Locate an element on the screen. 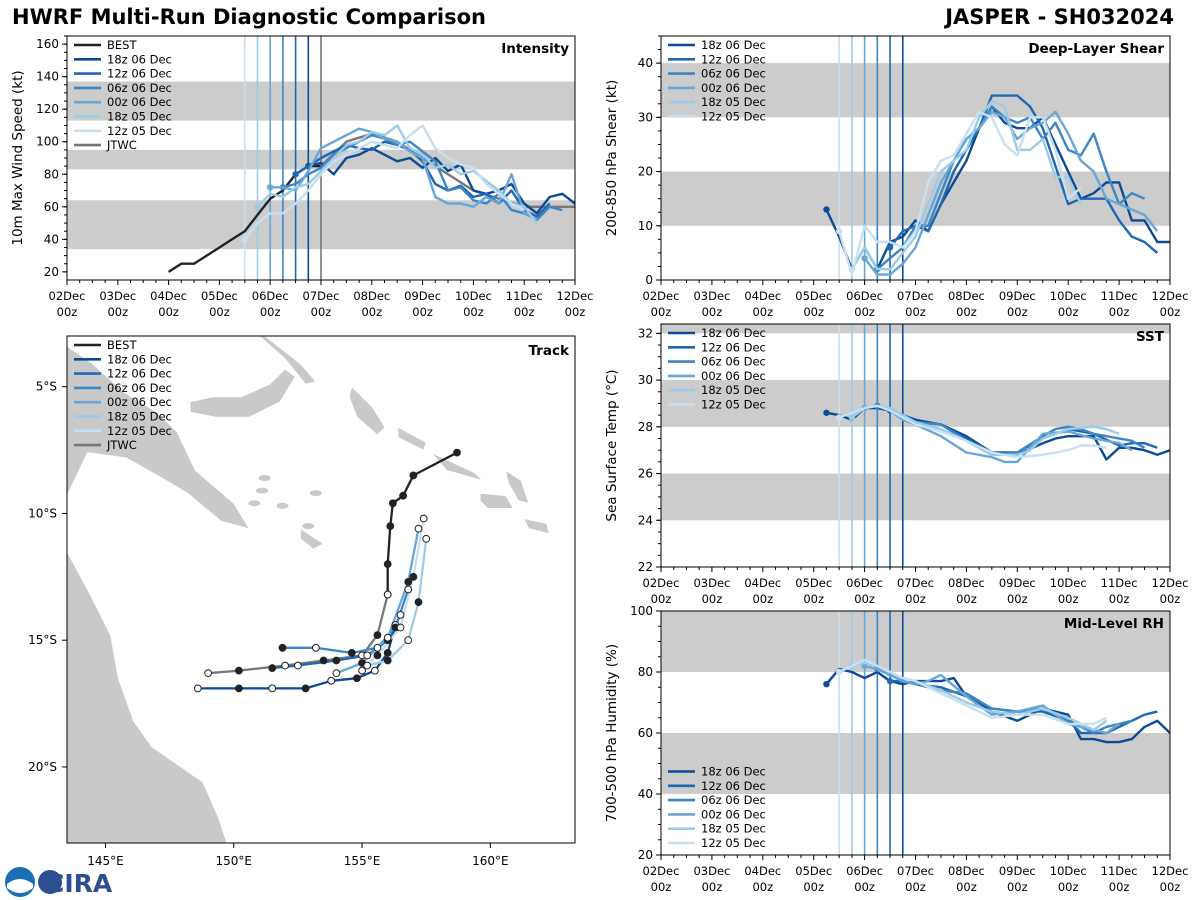 This screenshot has height=900, width=1200. small-island is located at coordinates (261, 490).